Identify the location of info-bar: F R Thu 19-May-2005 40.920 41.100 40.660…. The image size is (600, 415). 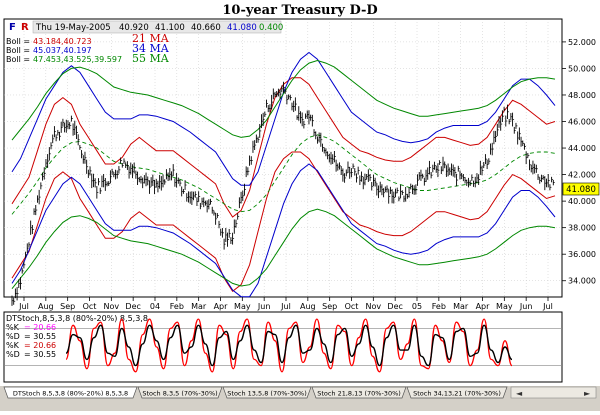
(146, 27).